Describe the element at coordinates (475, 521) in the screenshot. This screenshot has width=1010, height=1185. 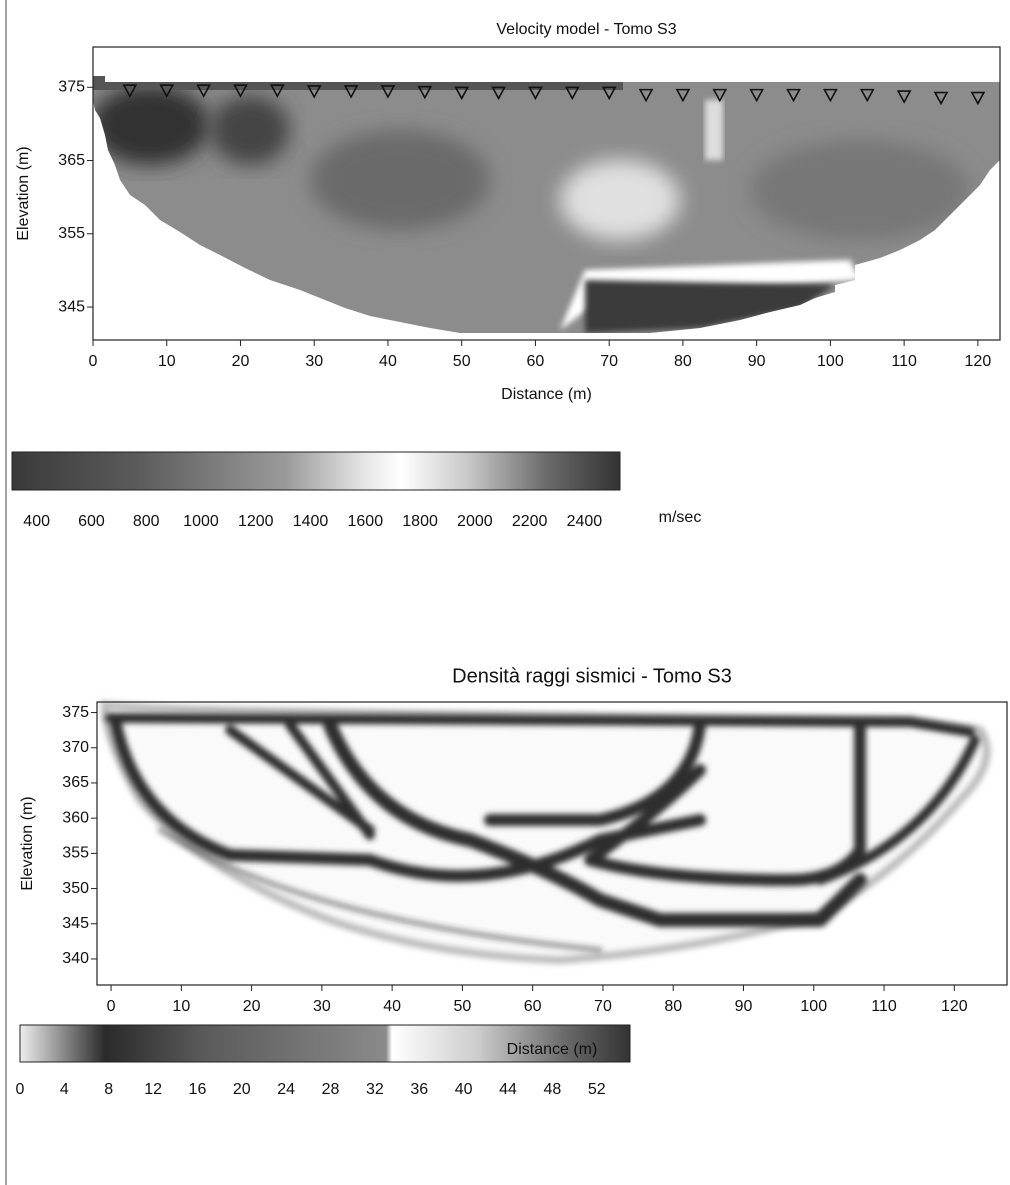
I see `colorbar-tick-label: 2000` at that location.